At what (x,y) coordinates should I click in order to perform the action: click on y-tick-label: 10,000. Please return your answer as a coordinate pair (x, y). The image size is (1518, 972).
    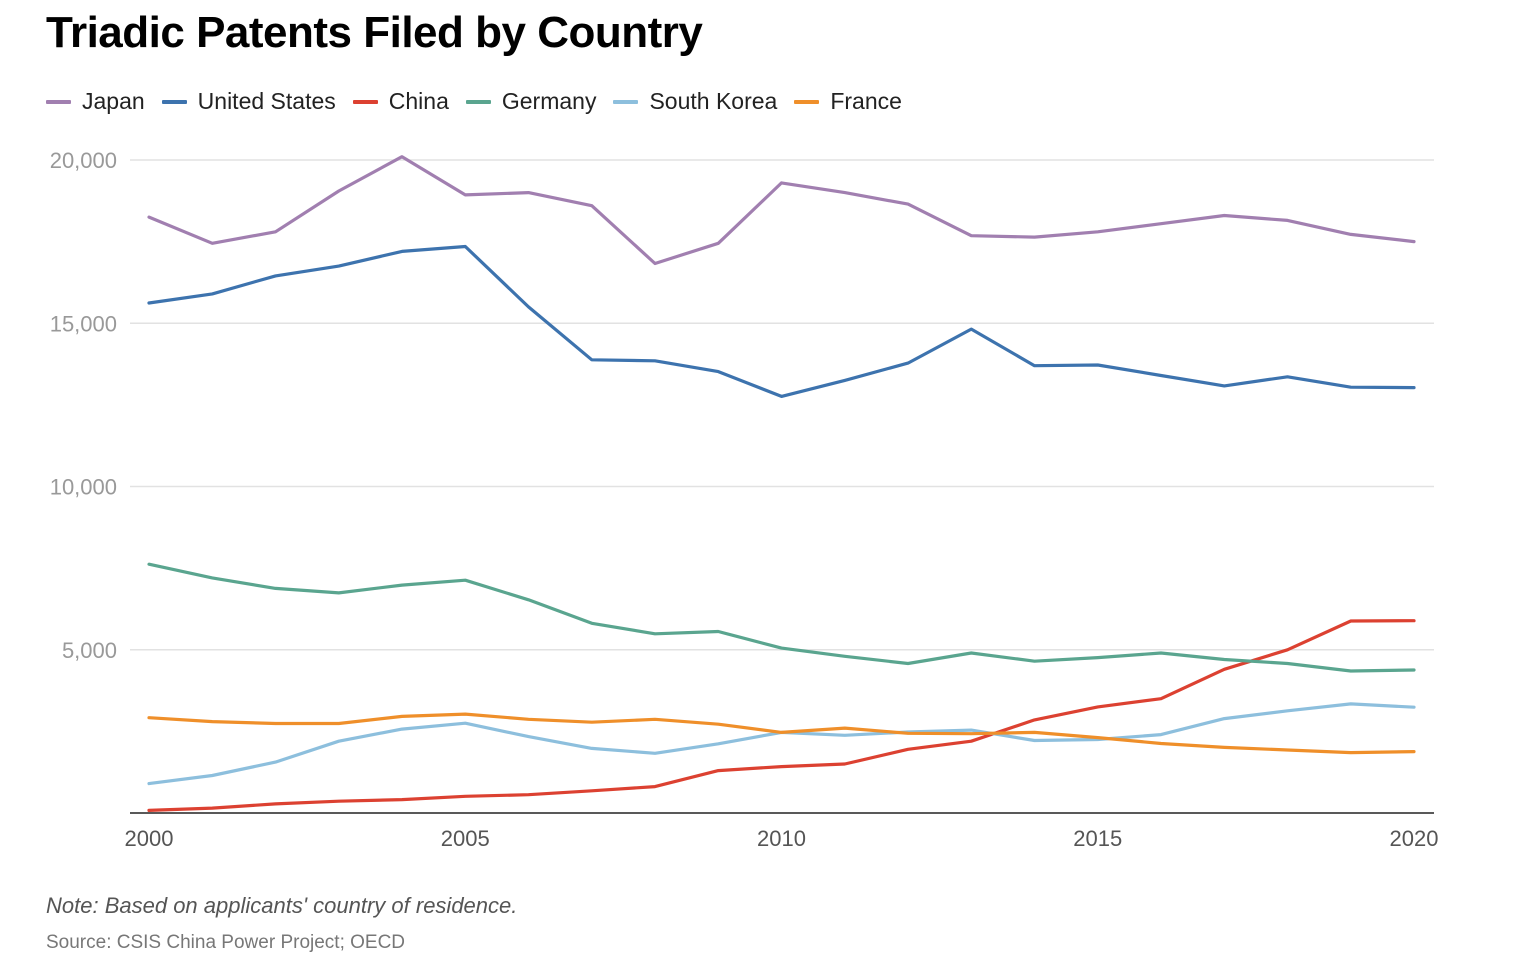
    Looking at the image, I should click on (83, 487).